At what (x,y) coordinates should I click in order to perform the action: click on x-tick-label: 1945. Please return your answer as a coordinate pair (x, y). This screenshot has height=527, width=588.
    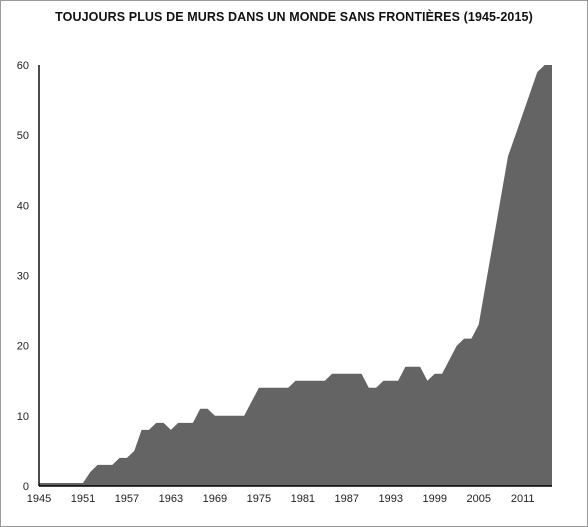
    Looking at the image, I should click on (39, 499).